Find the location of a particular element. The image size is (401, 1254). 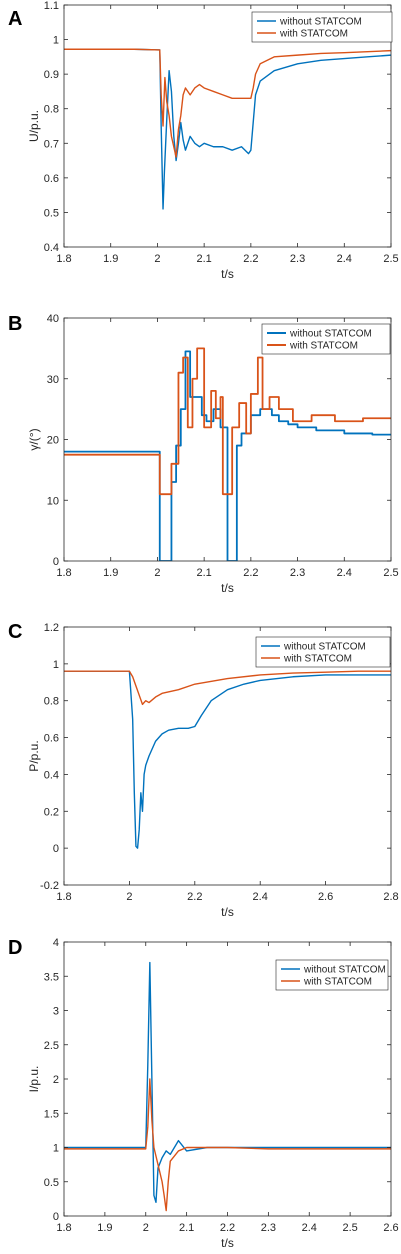

y-tick-label: 1.2 is located at coordinates (51, 628).